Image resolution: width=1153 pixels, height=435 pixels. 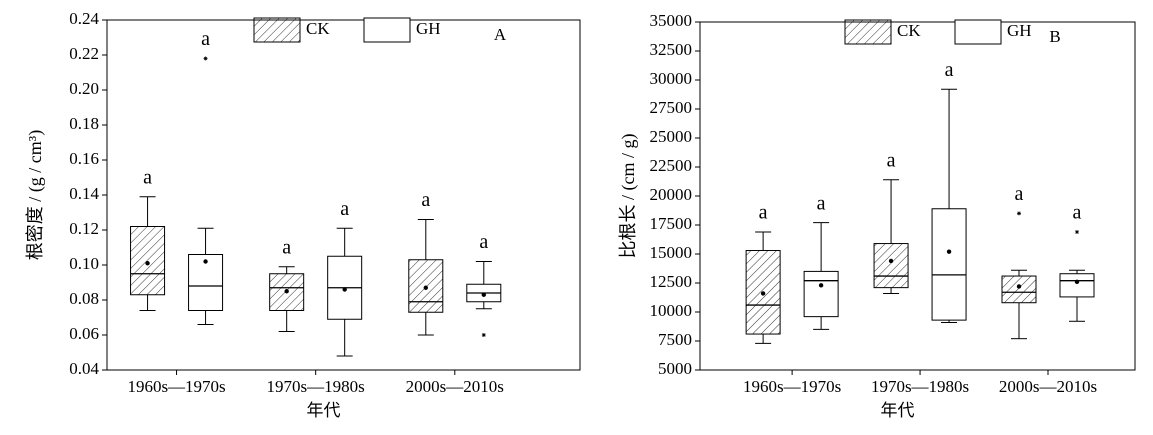 What do you see at coordinates (671, 20) in the screenshot?
I see `y-tick-label: 35000` at bounding box center [671, 20].